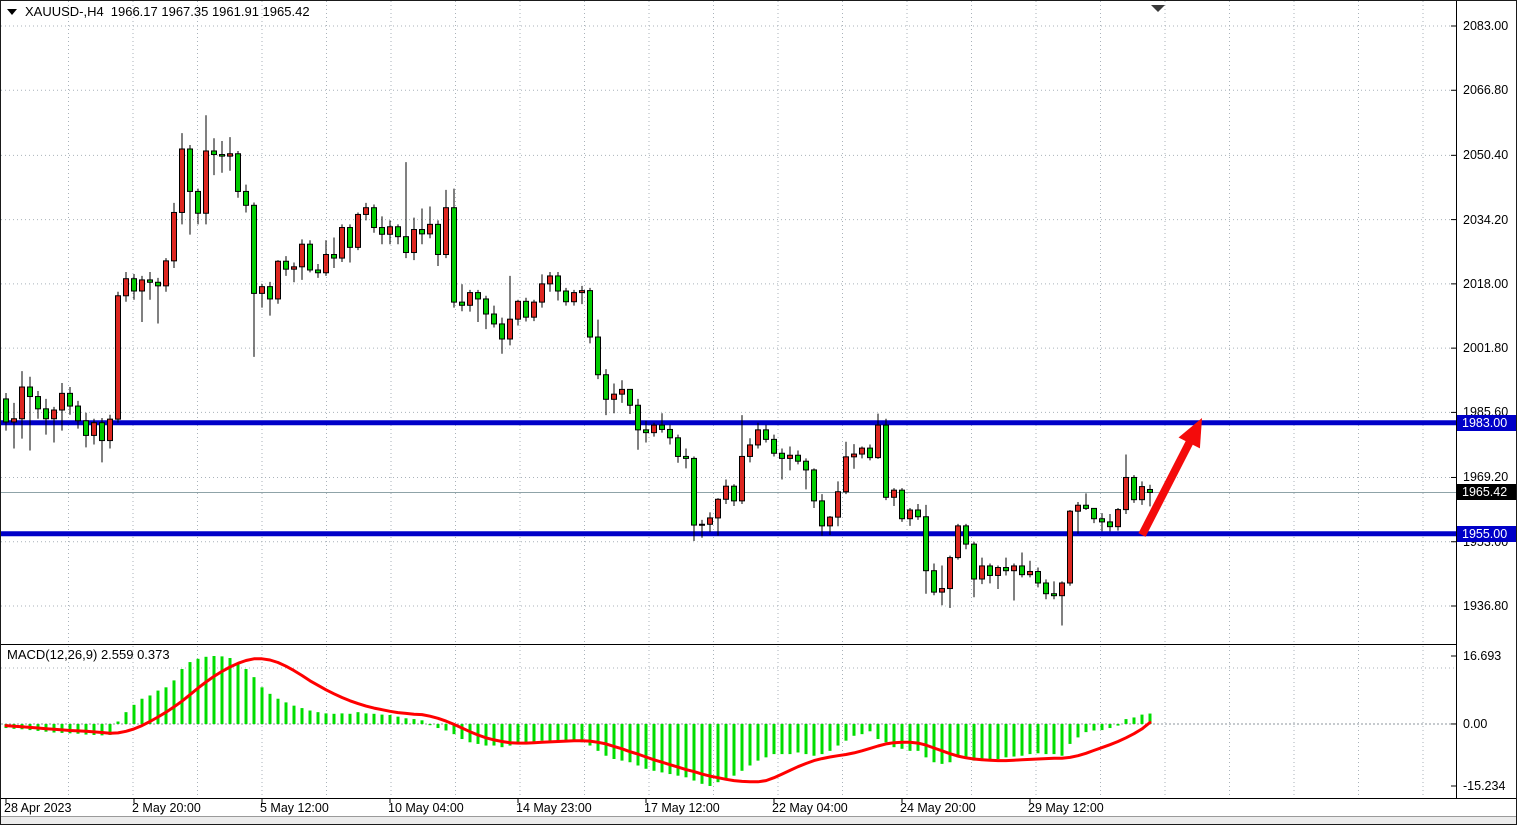 The height and width of the screenshot is (825, 1517). Describe the element at coordinates (682, 808) in the screenshot. I see `time-axis-label: 17 May 12:00` at that location.